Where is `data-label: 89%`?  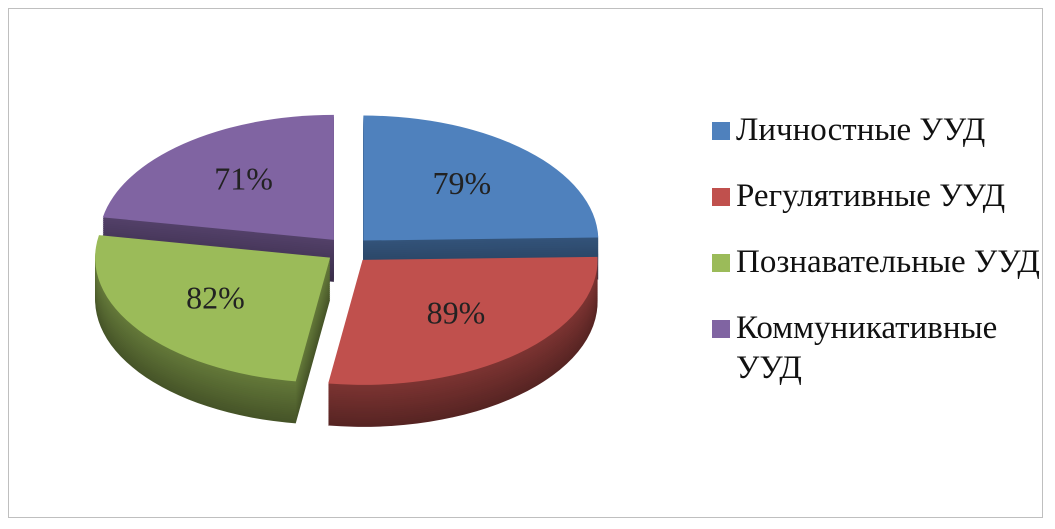 data-label: 89% is located at coordinates (456, 312).